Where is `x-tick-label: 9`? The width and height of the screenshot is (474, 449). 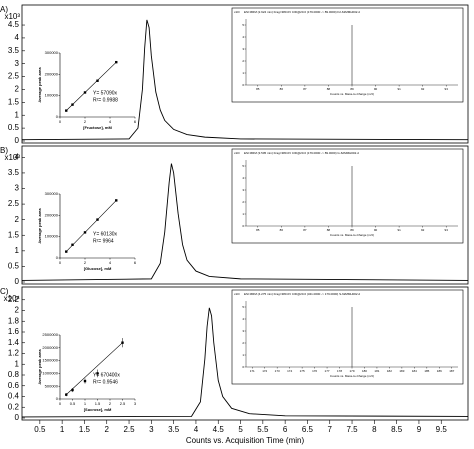 x-tick-label: 9 is located at coordinates (419, 429).